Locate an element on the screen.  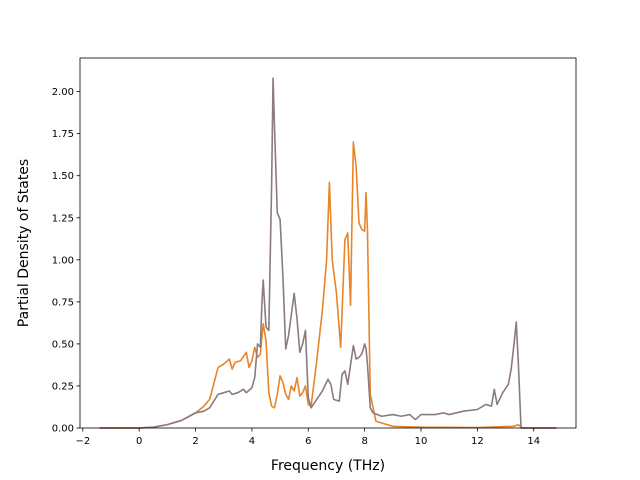
y-tick-label: 1.25 is located at coordinates (63, 218).